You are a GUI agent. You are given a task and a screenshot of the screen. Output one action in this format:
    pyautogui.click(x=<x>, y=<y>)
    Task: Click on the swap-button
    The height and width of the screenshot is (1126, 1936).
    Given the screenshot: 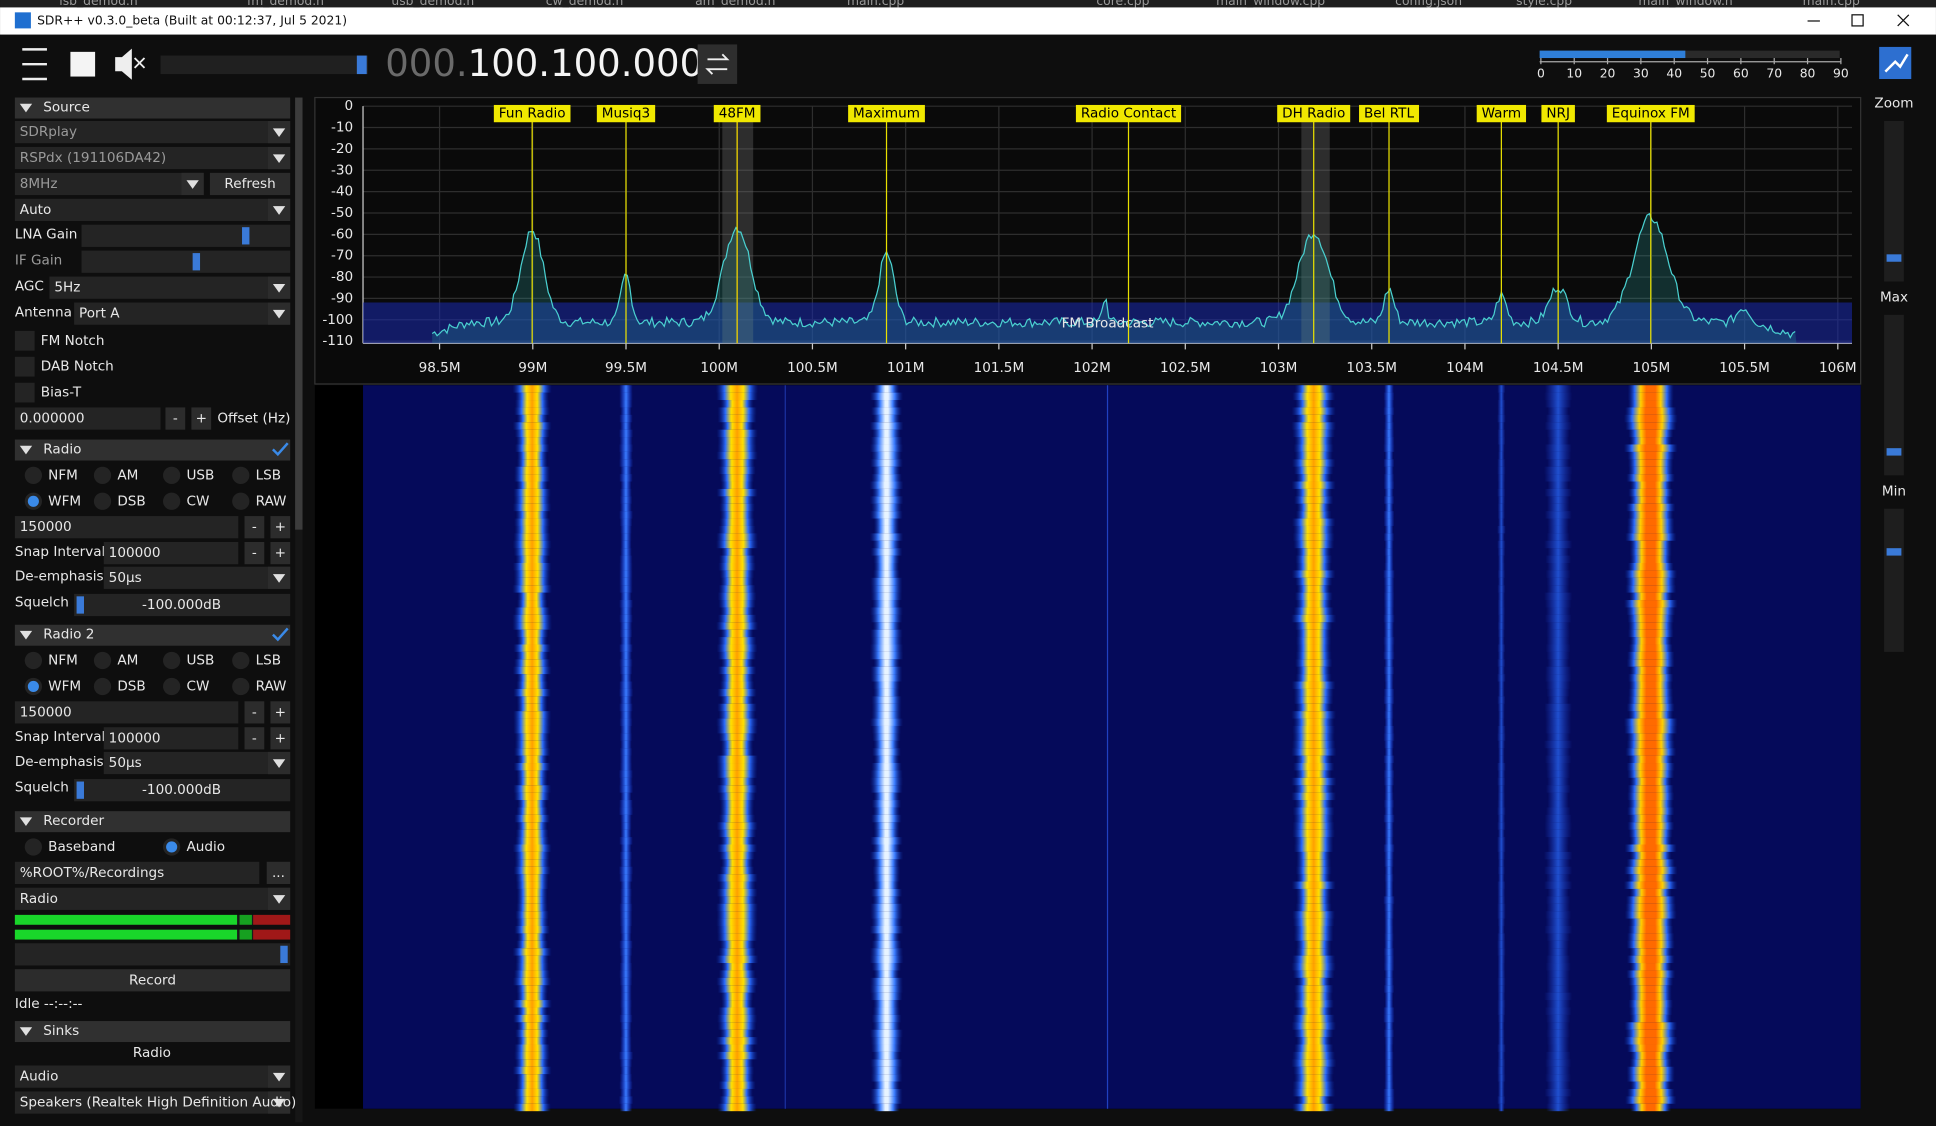 What is the action you would take?
    pyautogui.click(x=717, y=64)
    